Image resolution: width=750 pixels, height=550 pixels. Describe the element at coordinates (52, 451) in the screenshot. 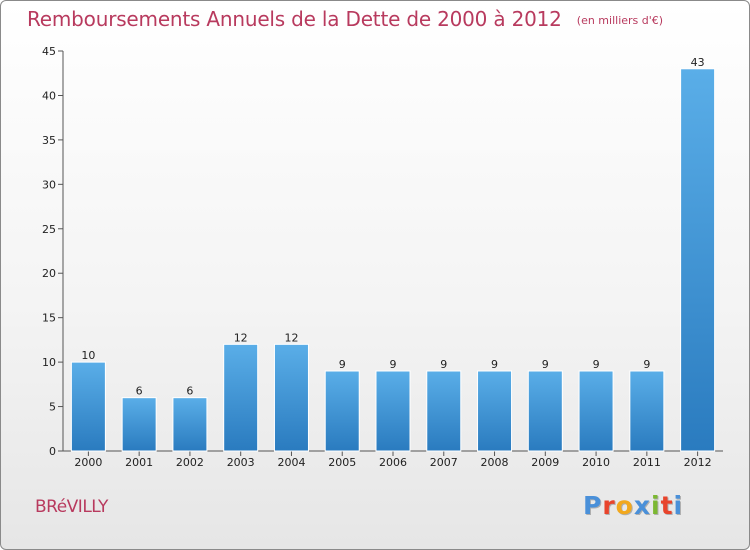

I see `y-tick-label: 0` at that location.